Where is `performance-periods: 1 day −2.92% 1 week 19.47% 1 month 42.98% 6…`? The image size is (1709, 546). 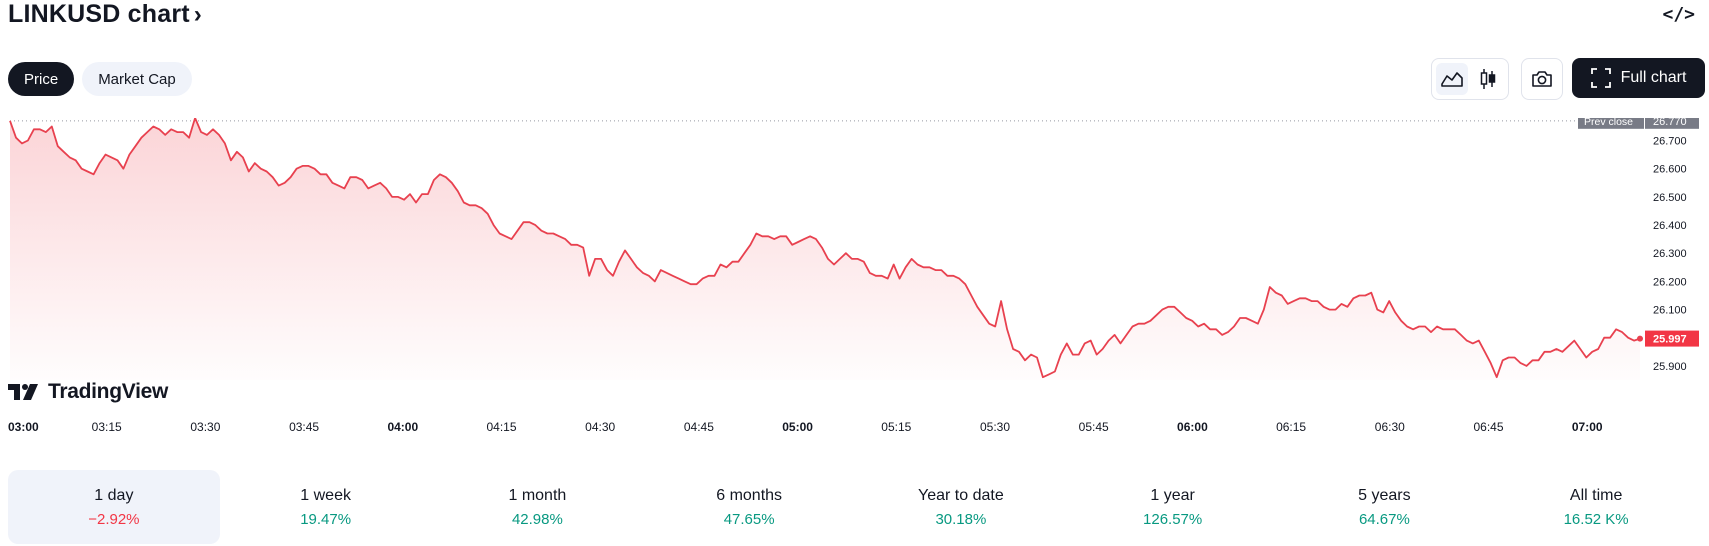
performance-periods: 1 day −2.92% 1 week 19.47% 1 month 42.98% 6… is located at coordinates (855, 507).